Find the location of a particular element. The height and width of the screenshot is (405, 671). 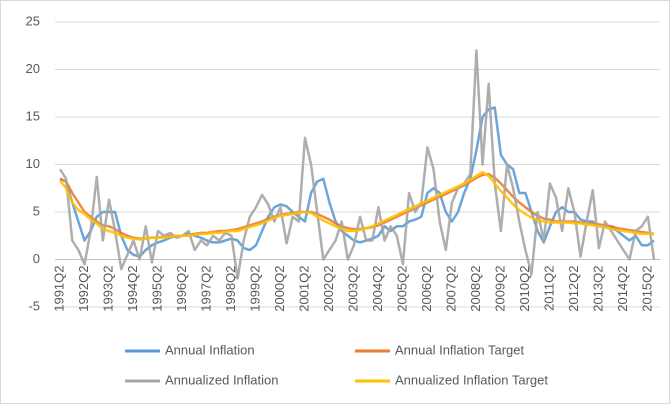

x-tick-label: 2008Q2 is located at coordinates (475, 288).